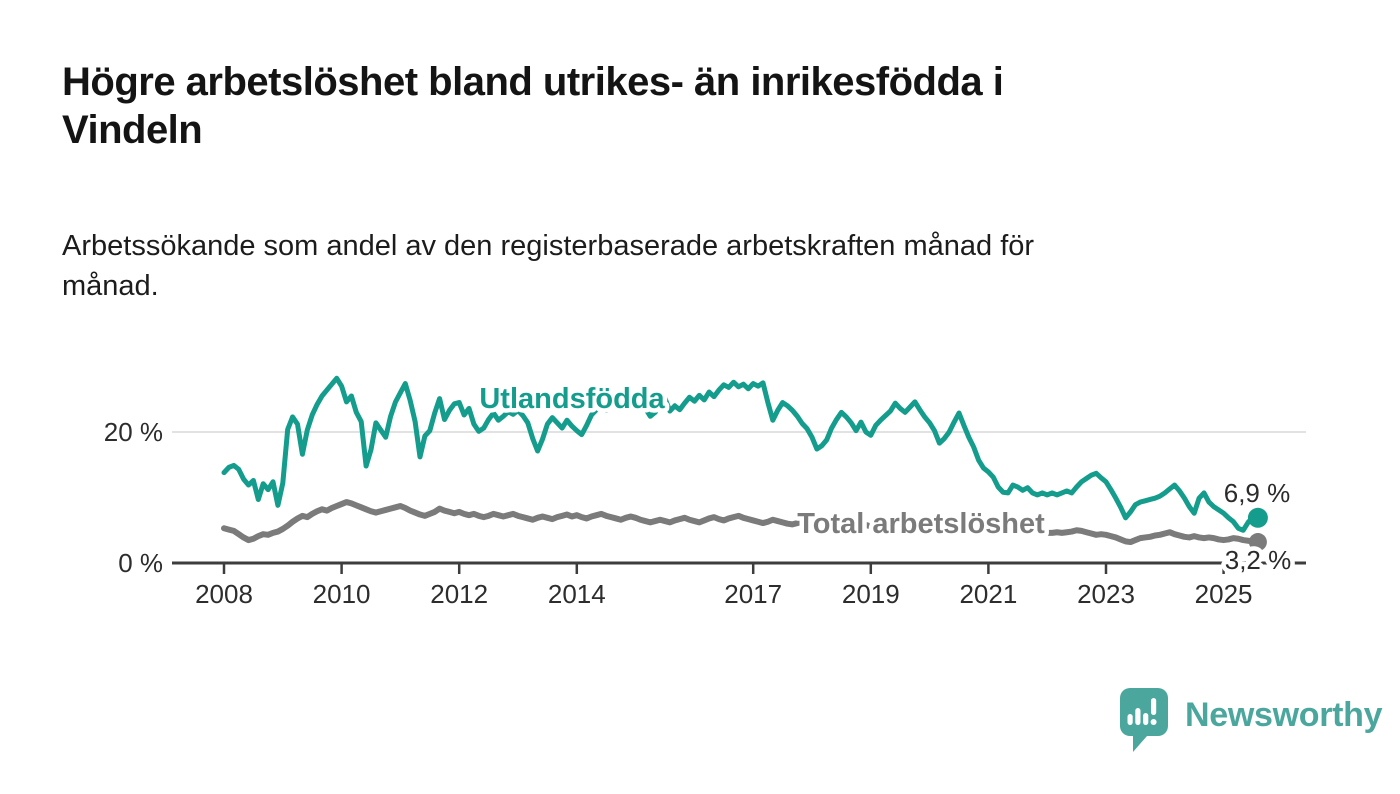  I want to click on y-tick-label-0: 0 %, so click(140, 563).